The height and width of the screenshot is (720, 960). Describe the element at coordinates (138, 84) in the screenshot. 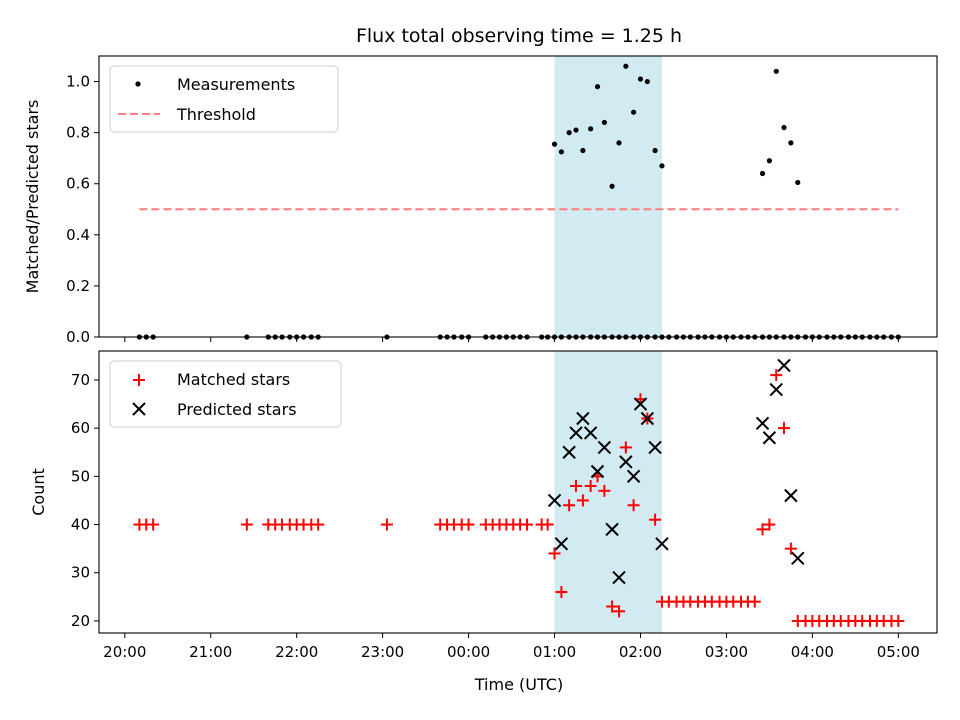

I see `legend-measurements-marker` at that location.